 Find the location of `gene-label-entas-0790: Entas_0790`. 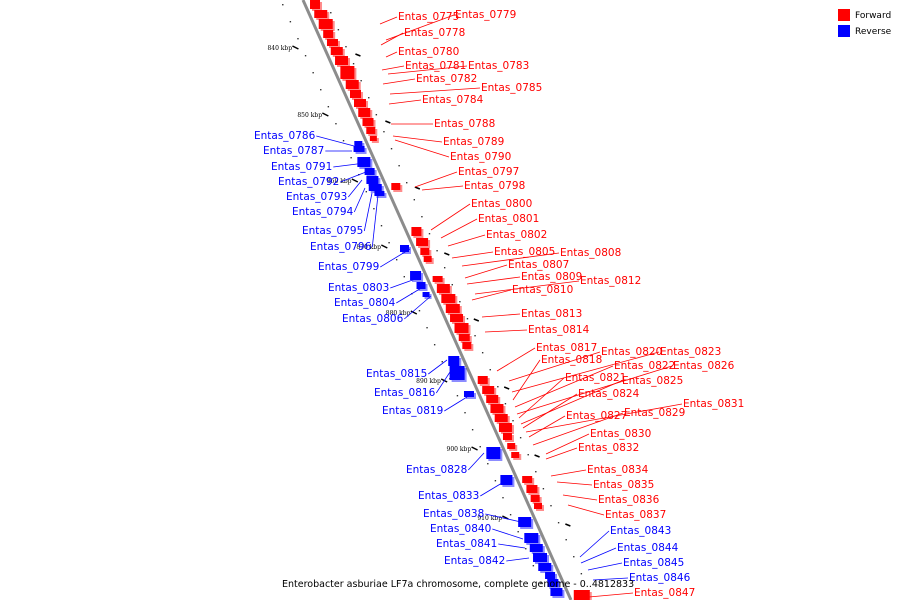

gene-label-entas-0790: Entas_0790 is located at coordinates (480, 157).